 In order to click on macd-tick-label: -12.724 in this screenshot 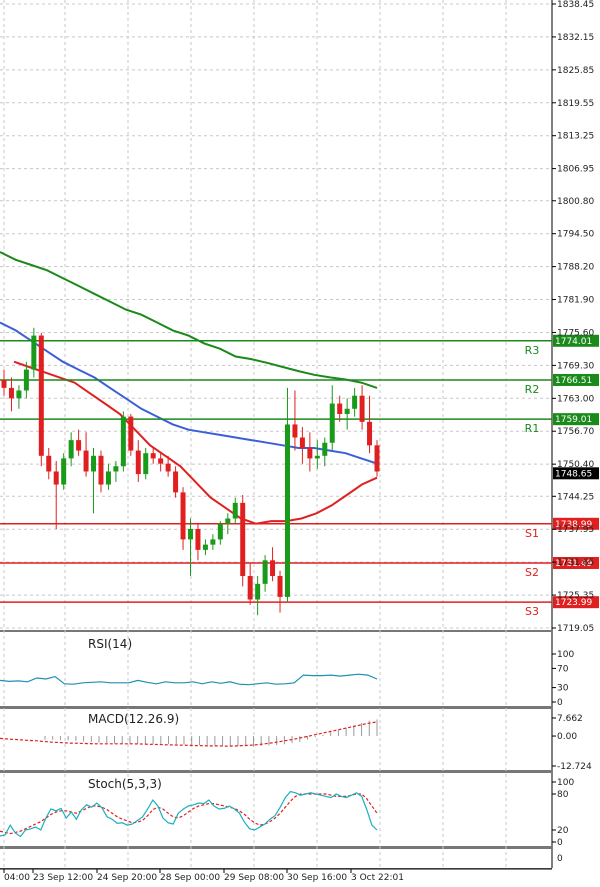, I will do `click(574, 767)`.